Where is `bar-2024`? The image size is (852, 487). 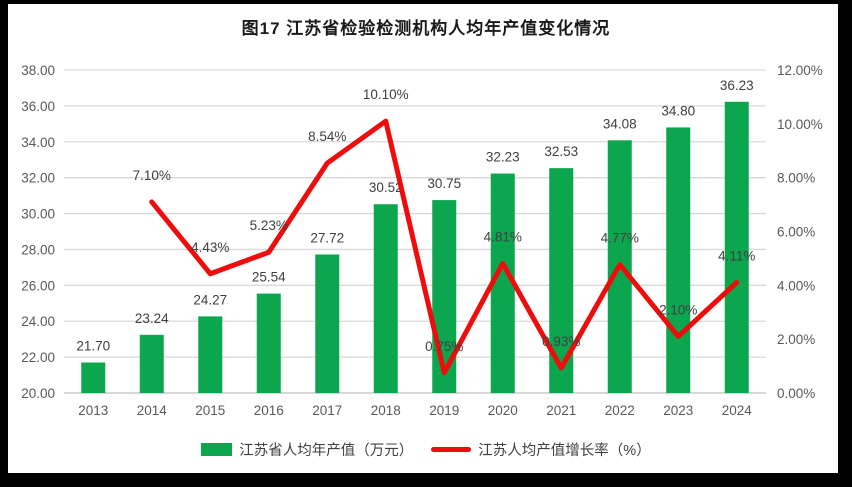
bar-2024 is located at coordinates (736, 247).